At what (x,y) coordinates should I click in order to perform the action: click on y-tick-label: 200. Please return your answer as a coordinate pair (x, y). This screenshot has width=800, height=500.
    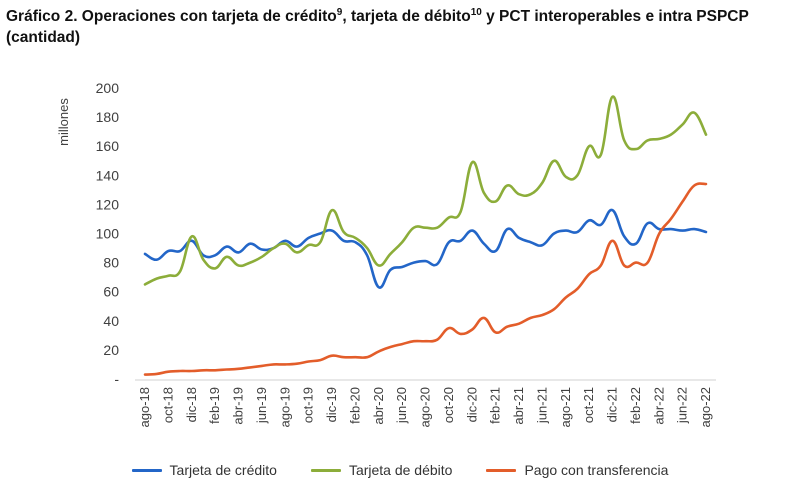
    Looking at the image, I should click on (108, 88).